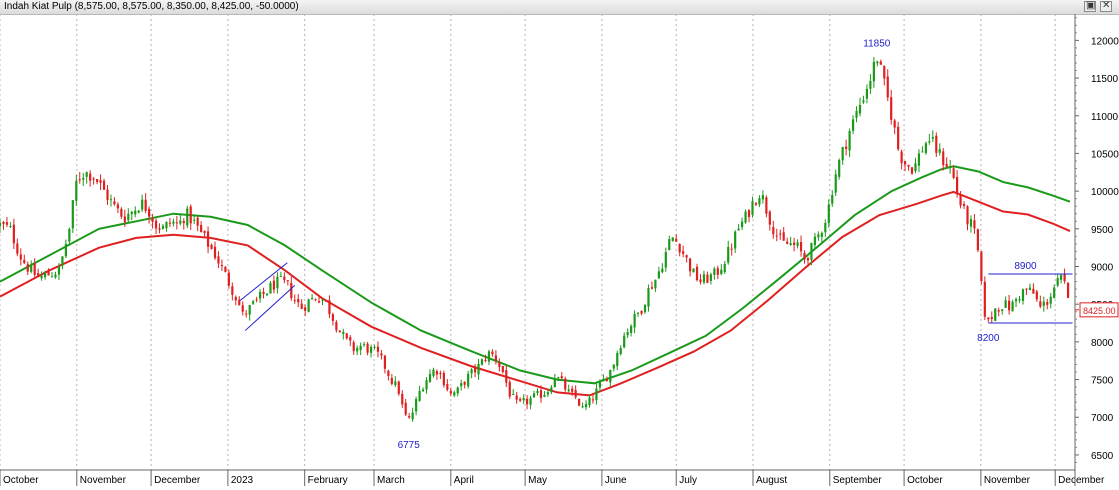  I want to click on y-tick-label: 11500, so click(1105, 79).